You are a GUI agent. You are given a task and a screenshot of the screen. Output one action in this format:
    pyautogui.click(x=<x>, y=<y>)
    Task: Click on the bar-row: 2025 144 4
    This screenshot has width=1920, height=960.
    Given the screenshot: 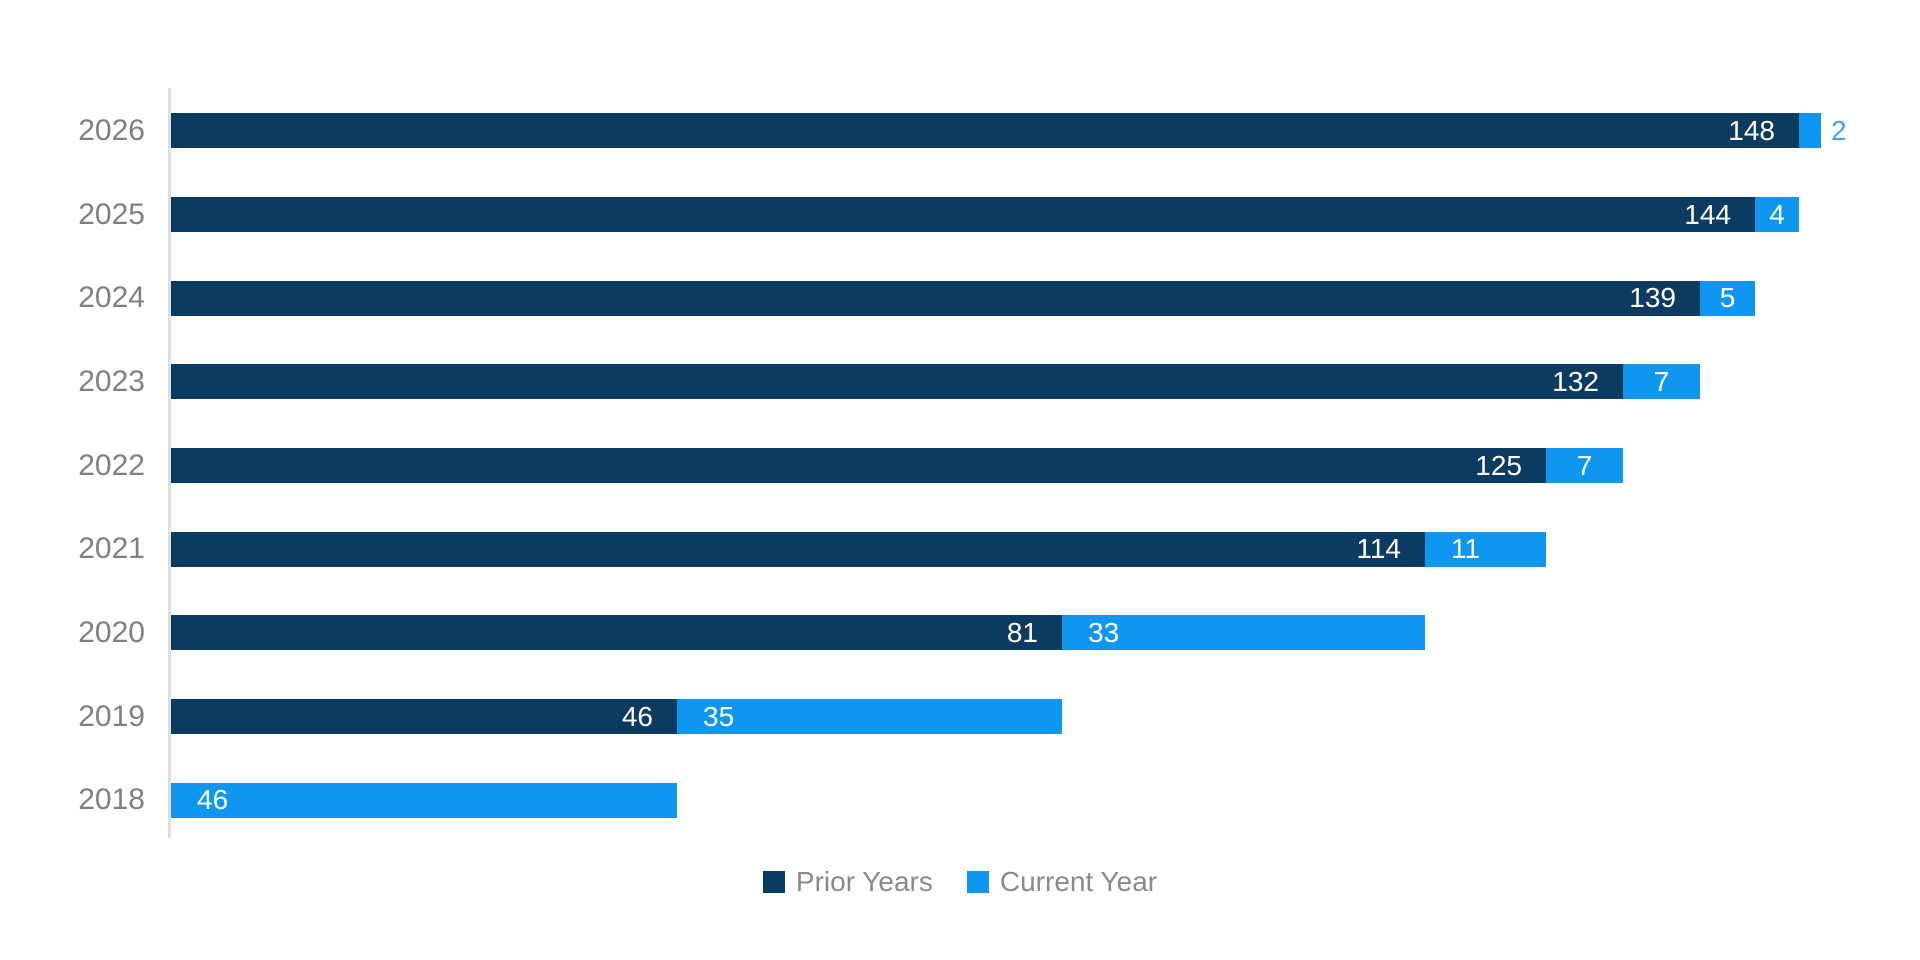 What is the action you would take?
    pyautogui.click(x=960, y=215)
    